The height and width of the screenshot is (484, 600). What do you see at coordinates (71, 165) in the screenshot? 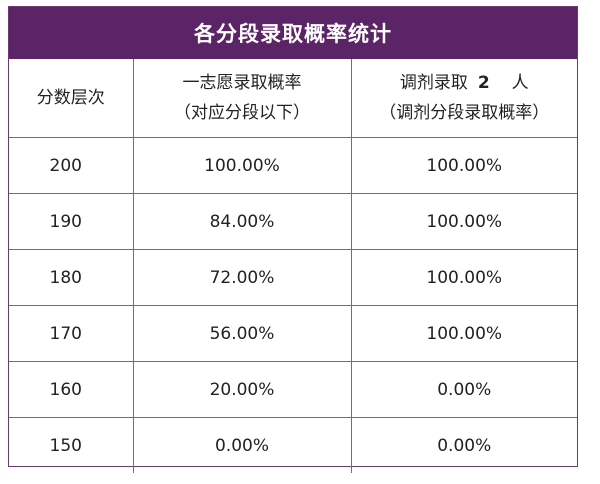
I see `score-cell: 200` at bounding box center [71, 165].